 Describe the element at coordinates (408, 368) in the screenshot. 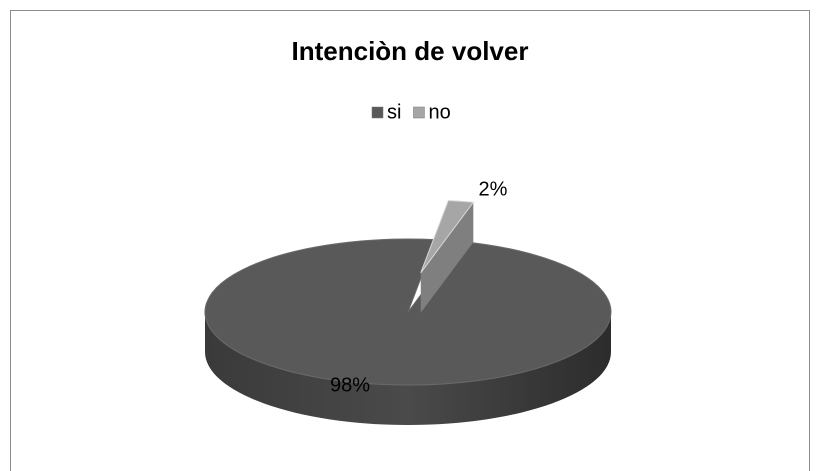

I see `pie-side` at that location.